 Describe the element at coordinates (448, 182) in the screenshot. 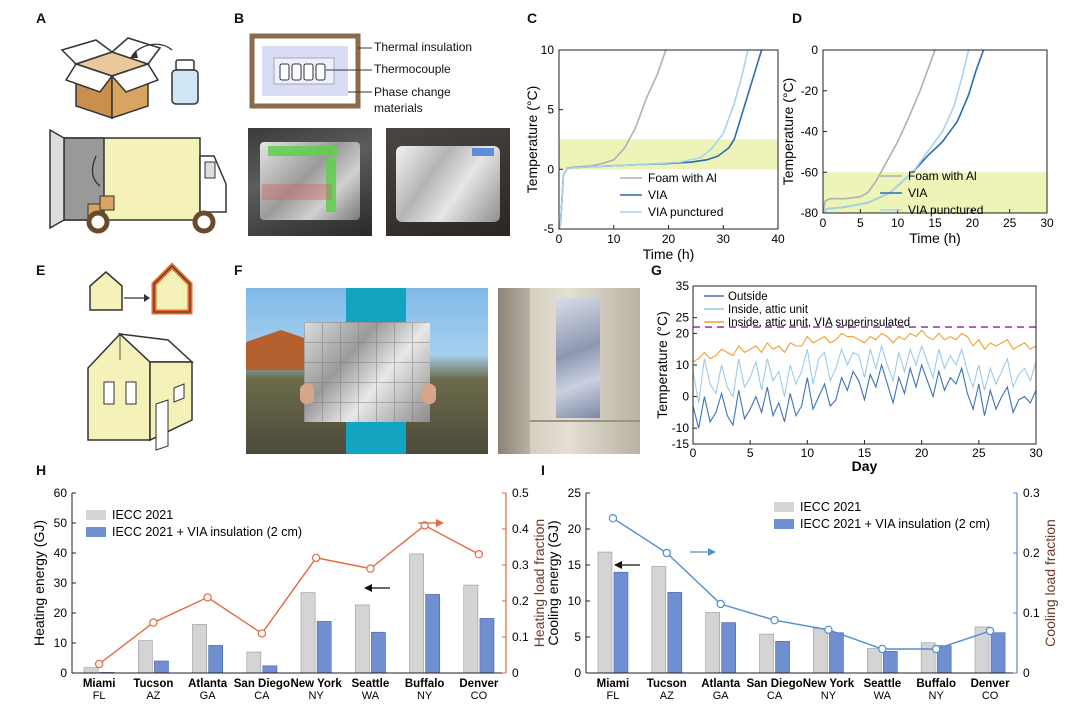

I see `photo-insulated-box-foil` at that location.